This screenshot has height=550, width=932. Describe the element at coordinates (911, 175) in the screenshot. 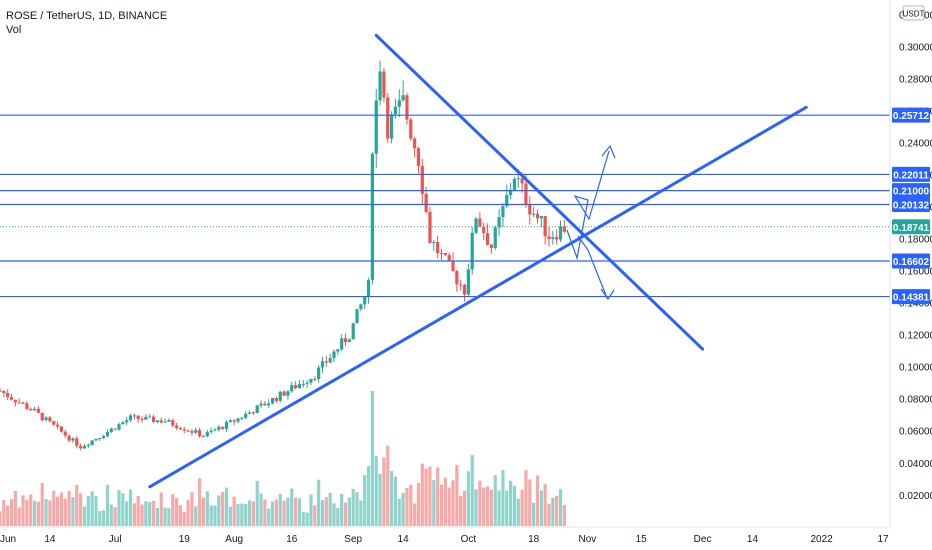

I see `level-price-badge: 0.22011` at that location.